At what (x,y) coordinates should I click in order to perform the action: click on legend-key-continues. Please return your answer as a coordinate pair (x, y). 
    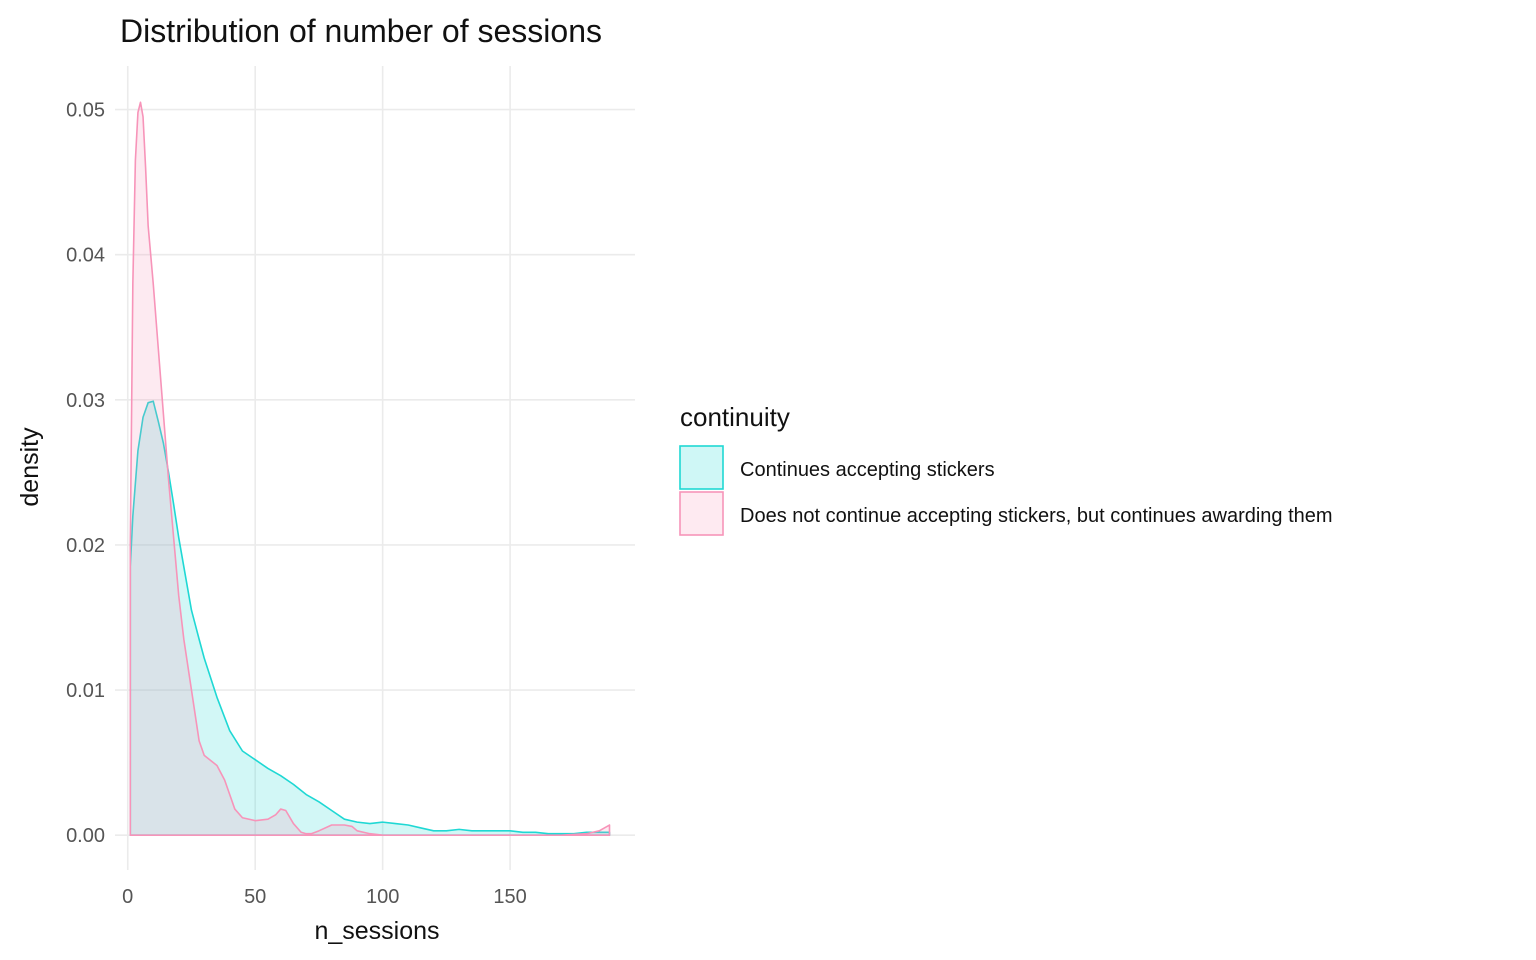
    Looking at the image, I should click on (701, 467).